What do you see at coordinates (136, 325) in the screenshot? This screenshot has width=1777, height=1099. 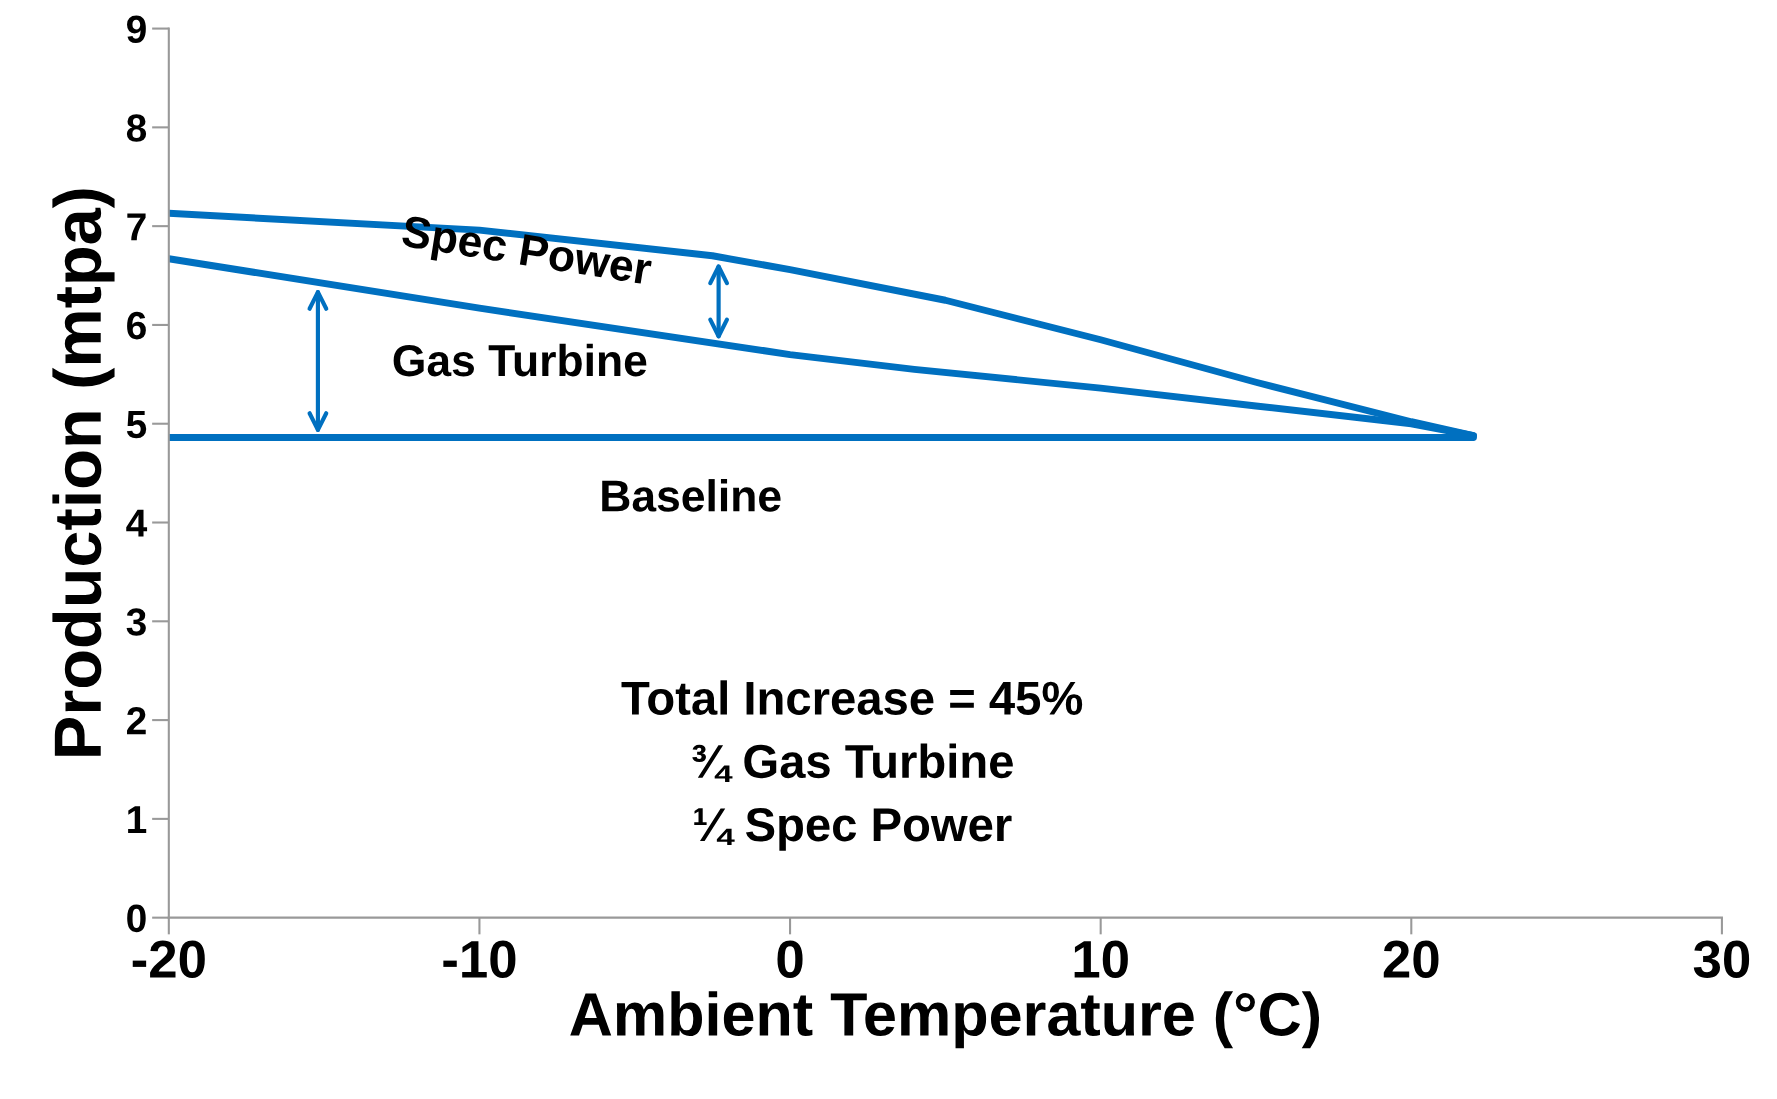 I see `y-tick-label: 6` at bounding box center [136, 325].